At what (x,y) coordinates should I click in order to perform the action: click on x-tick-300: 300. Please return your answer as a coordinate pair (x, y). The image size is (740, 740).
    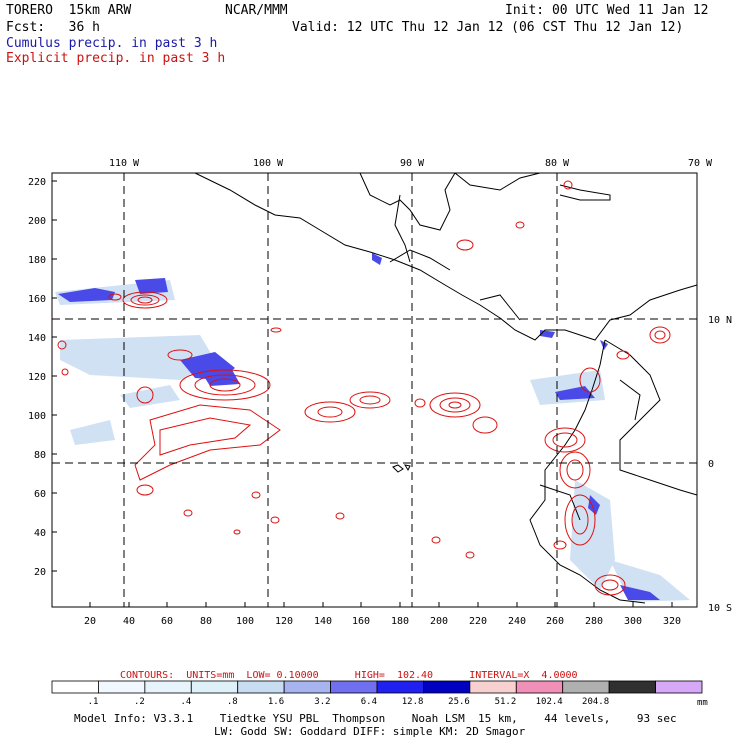
    Looking at the image, I should click on (633, 621).